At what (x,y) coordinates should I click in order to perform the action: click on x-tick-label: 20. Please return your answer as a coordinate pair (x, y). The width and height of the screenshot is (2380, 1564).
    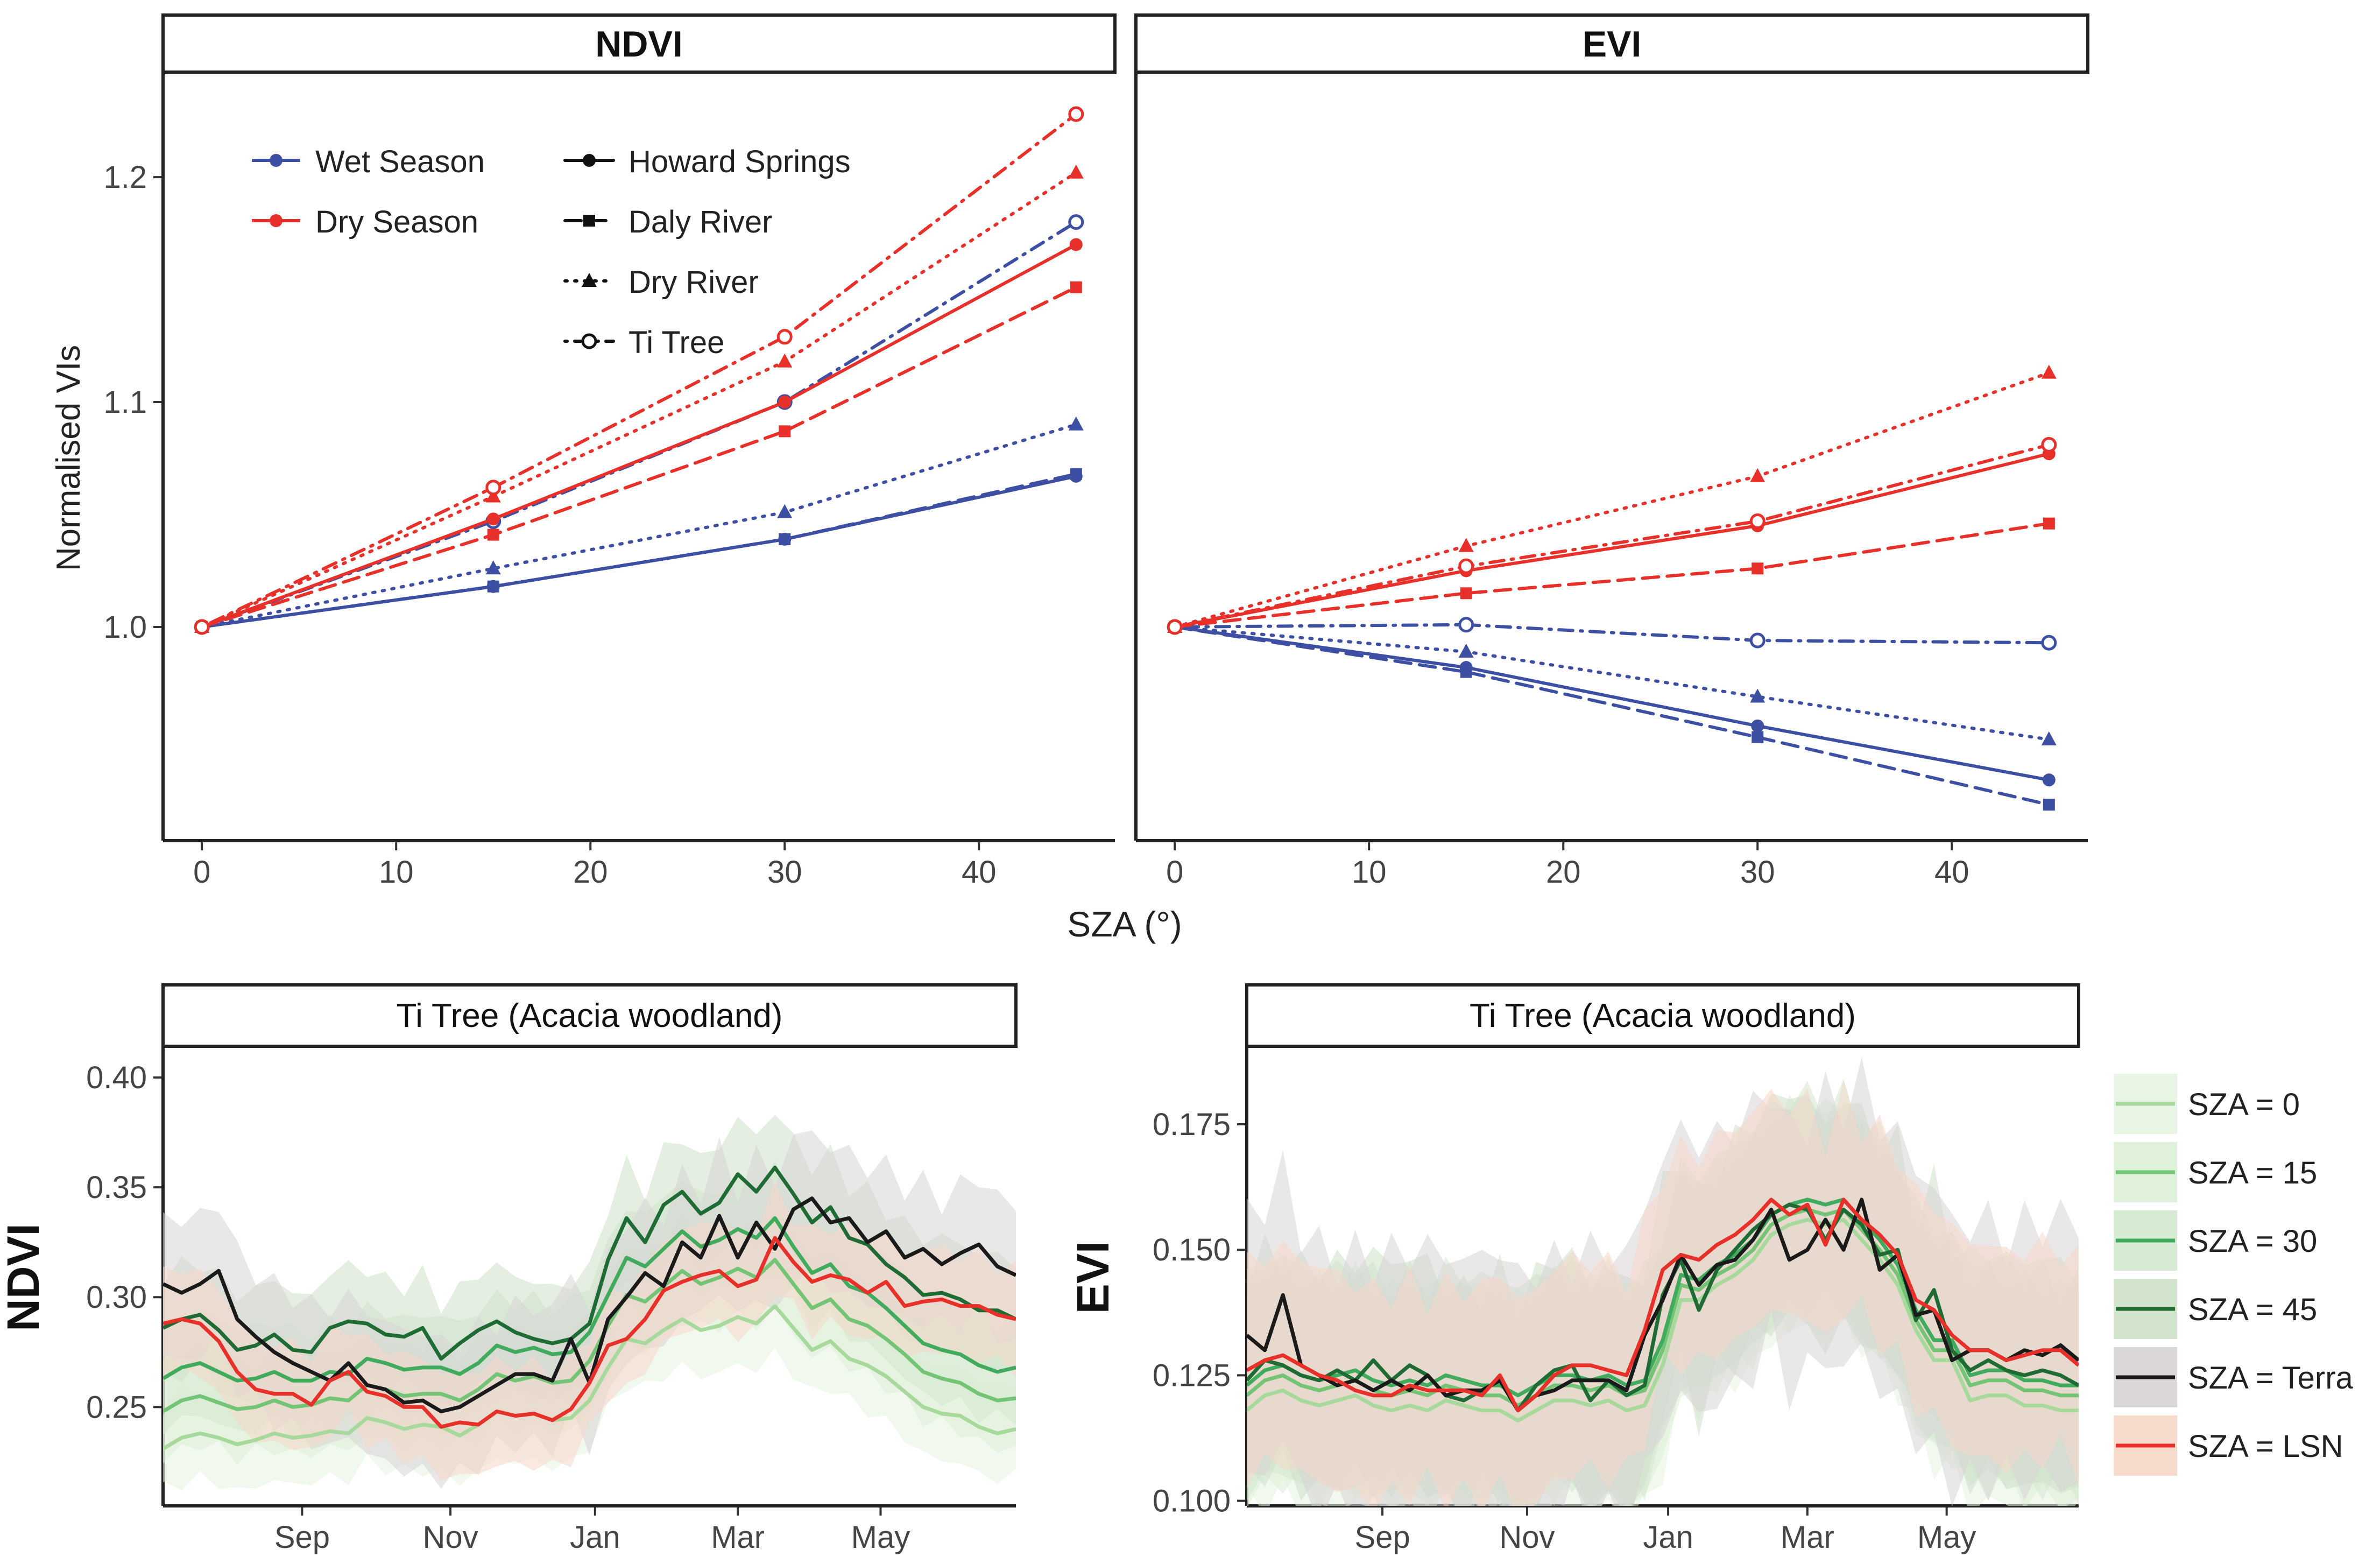
    Looking at the image, I should click on (590, 872).